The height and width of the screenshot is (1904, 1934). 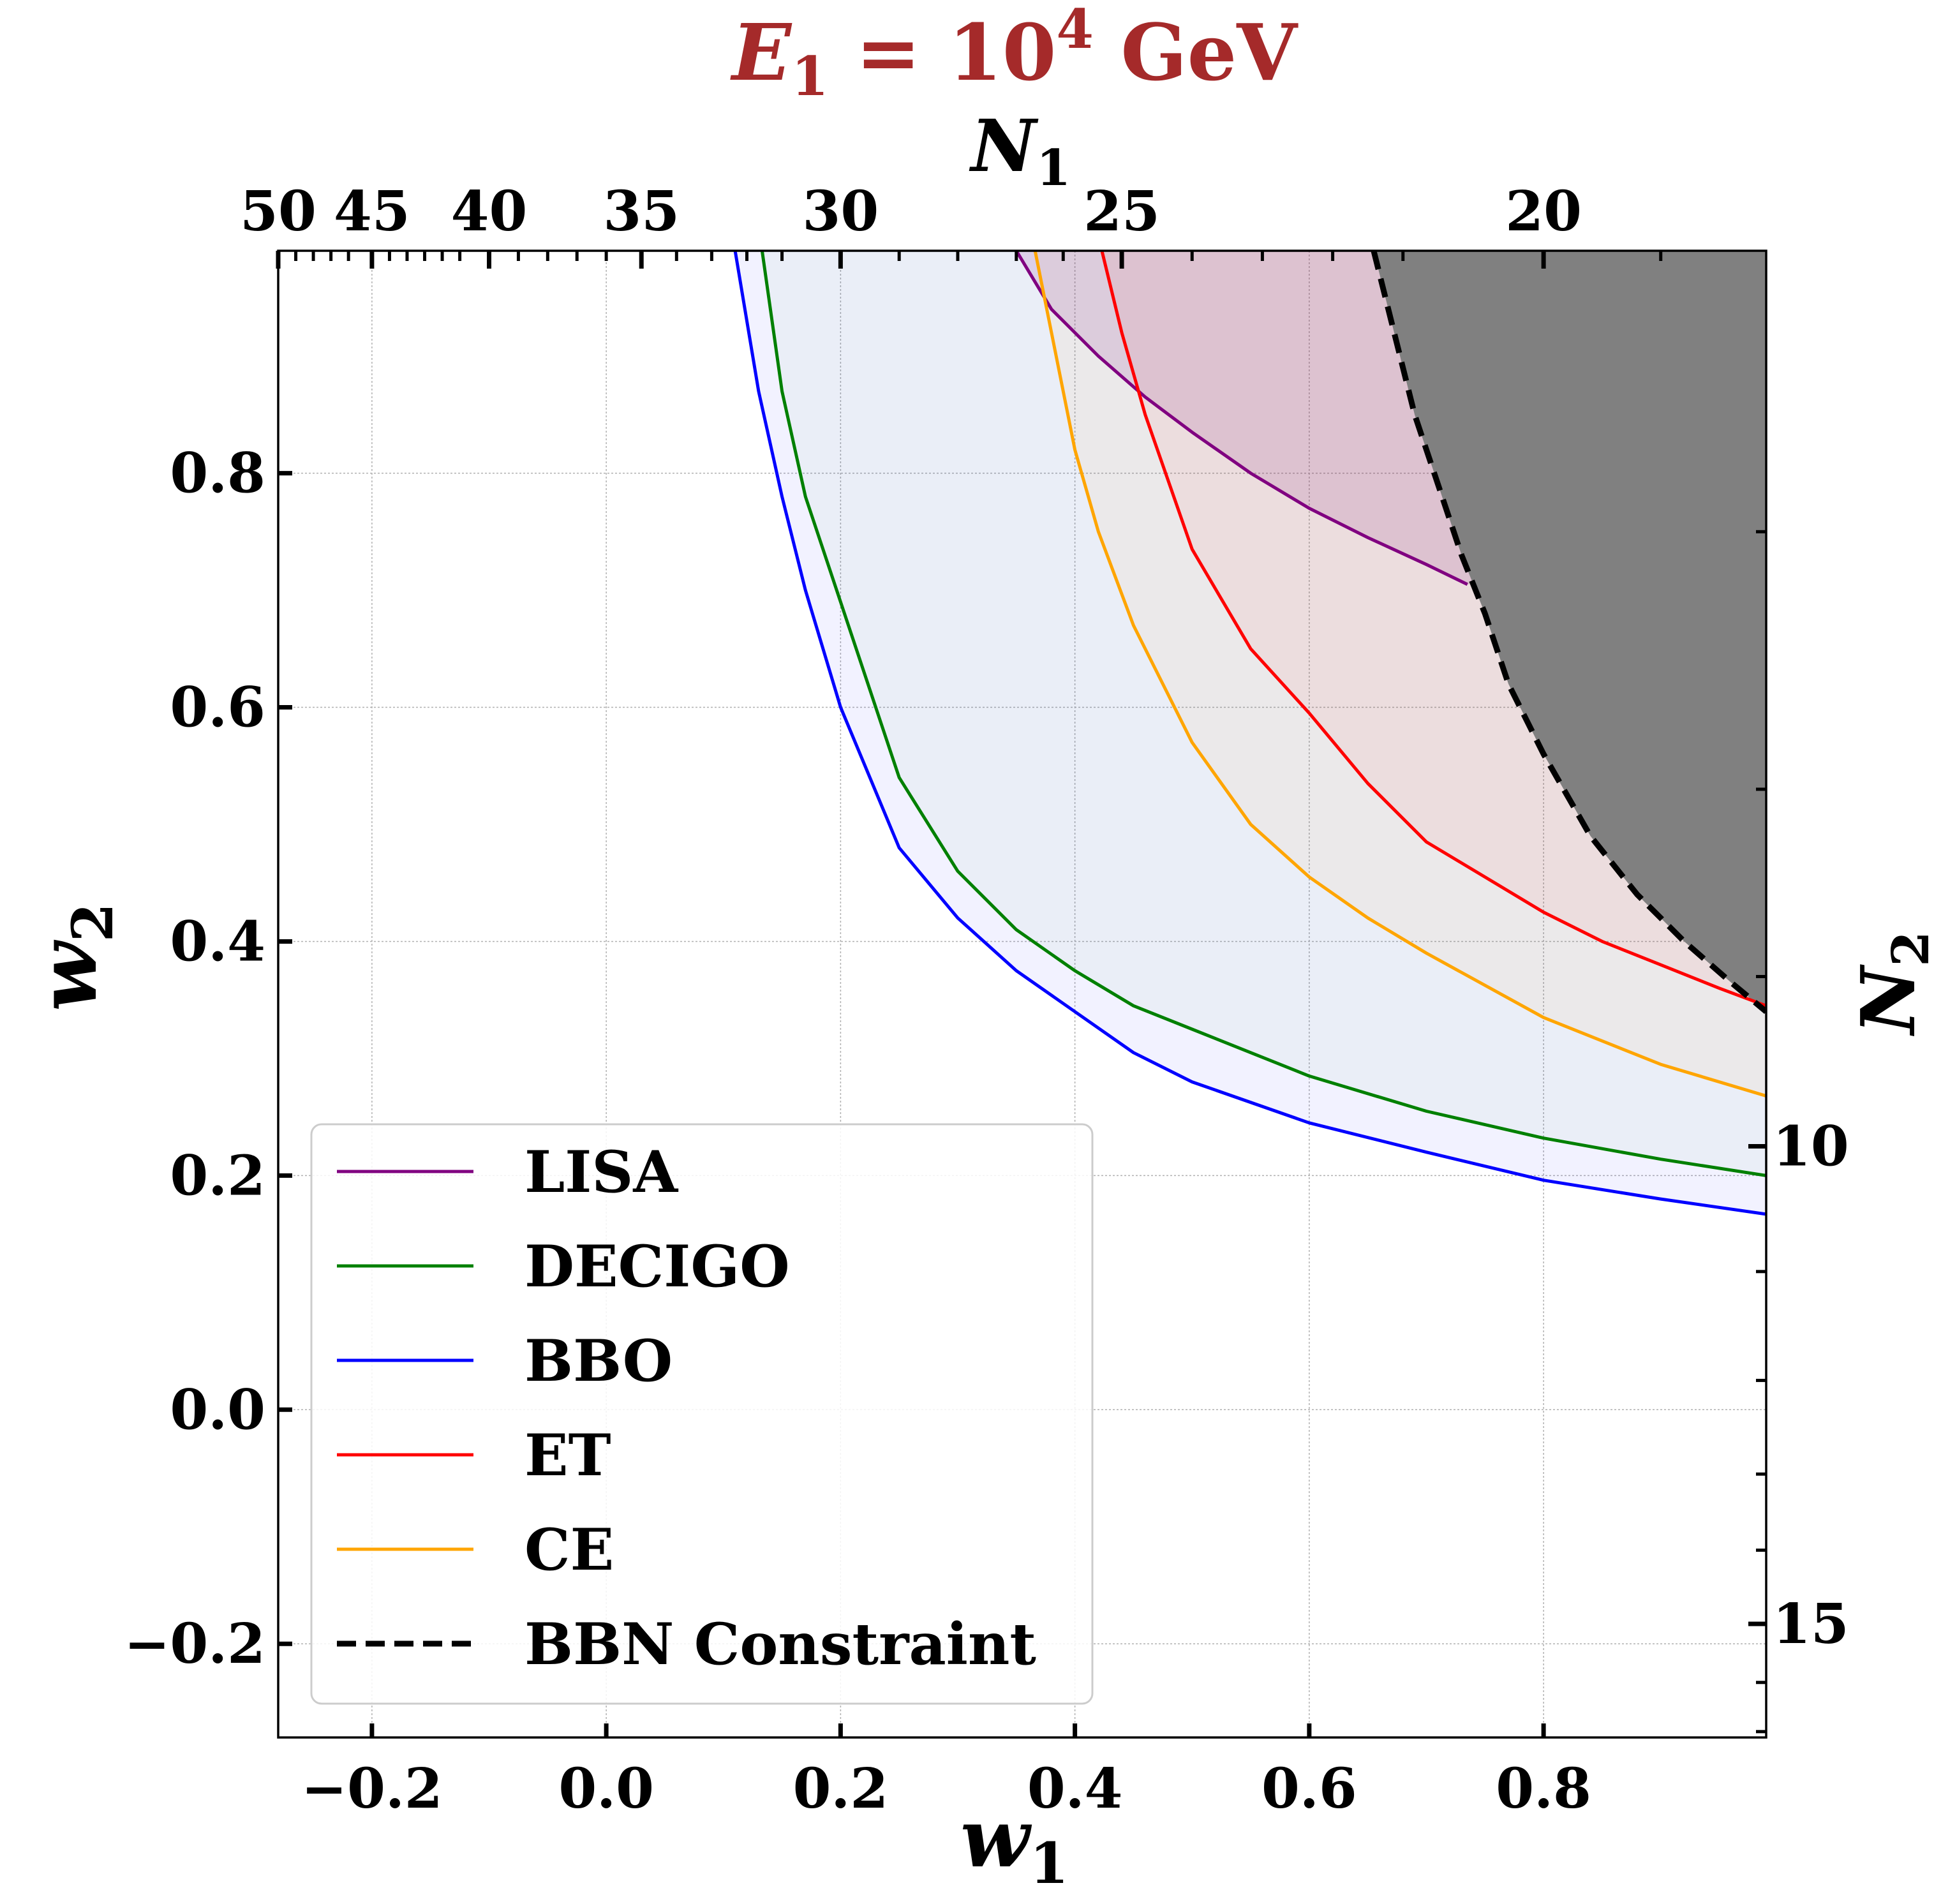 I want to click on chart-title: E1 = 104 GeV, so click(x=1014, y=54).